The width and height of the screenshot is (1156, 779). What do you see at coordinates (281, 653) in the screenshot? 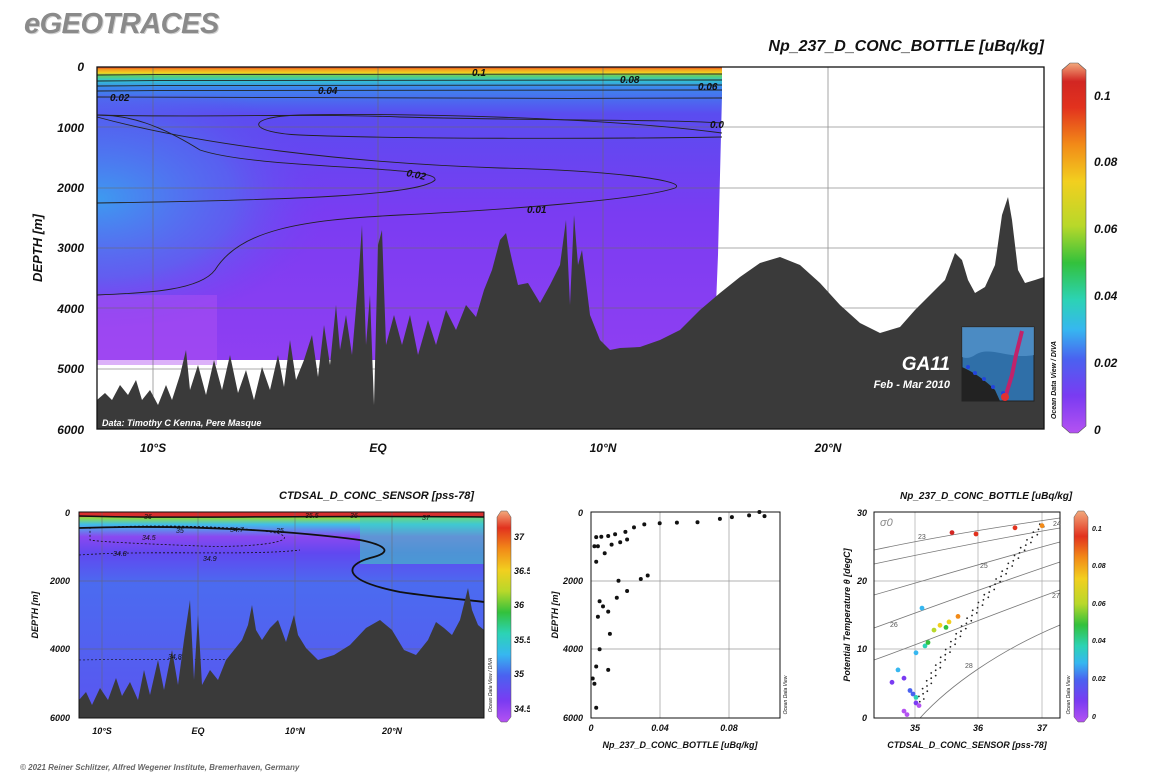
I see `salinity-bathymetry` at bounding box center [281, 653].